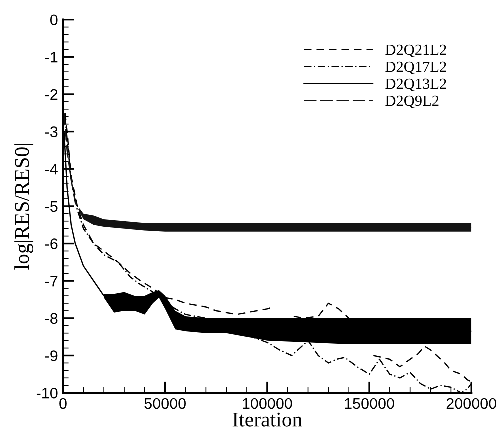 The image size is (498, 431). Describe the element at coordinates (412, 102) in the screenshot. I see `legend-label: D2Q9L2` at that location.